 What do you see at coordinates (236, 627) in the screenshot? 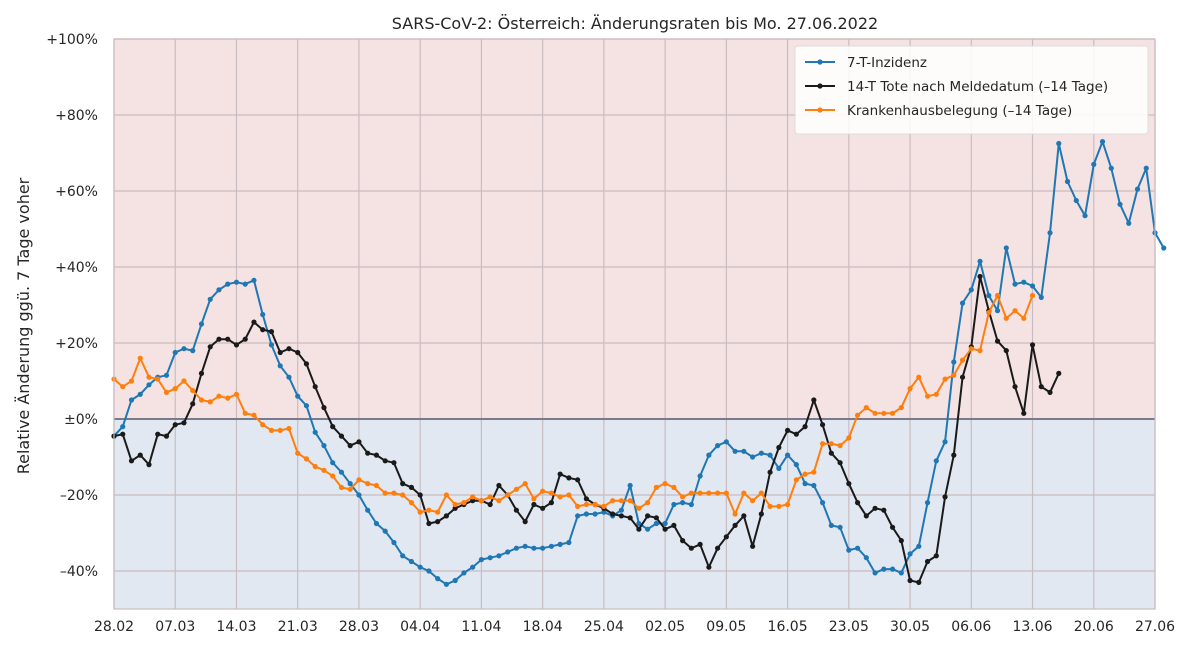
I see `x-tick-label: 14.03` at bounding box center [236, 627].